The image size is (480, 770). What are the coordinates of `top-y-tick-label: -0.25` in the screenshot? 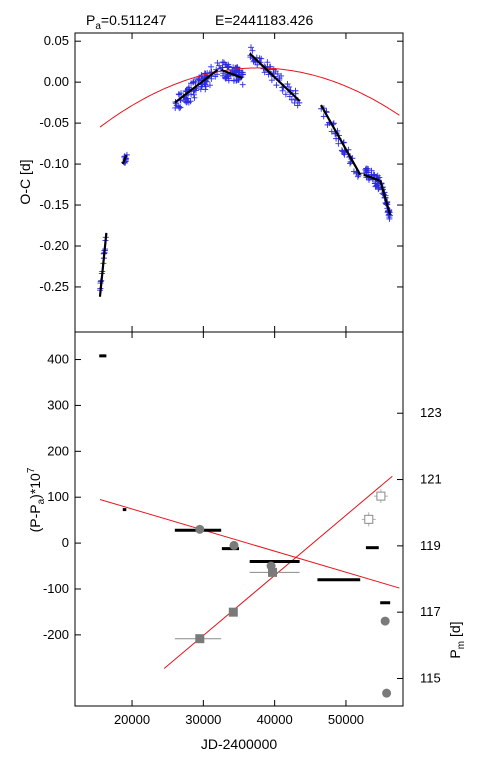 It's located at (54, 286).